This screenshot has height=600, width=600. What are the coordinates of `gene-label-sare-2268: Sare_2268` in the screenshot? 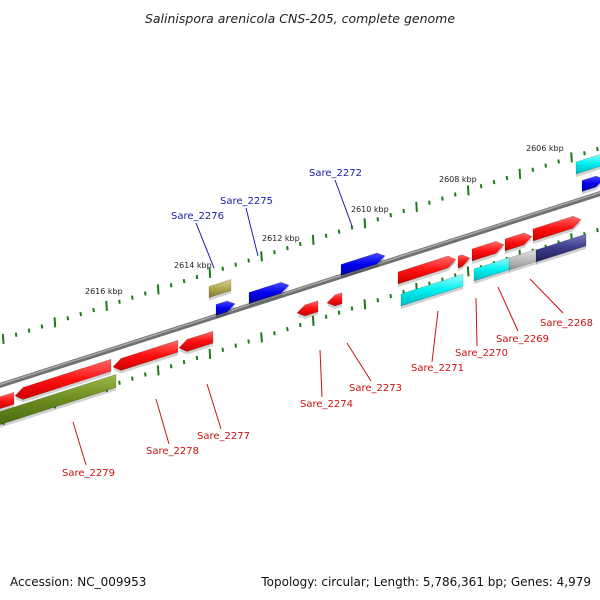 It's located at (566, 323).